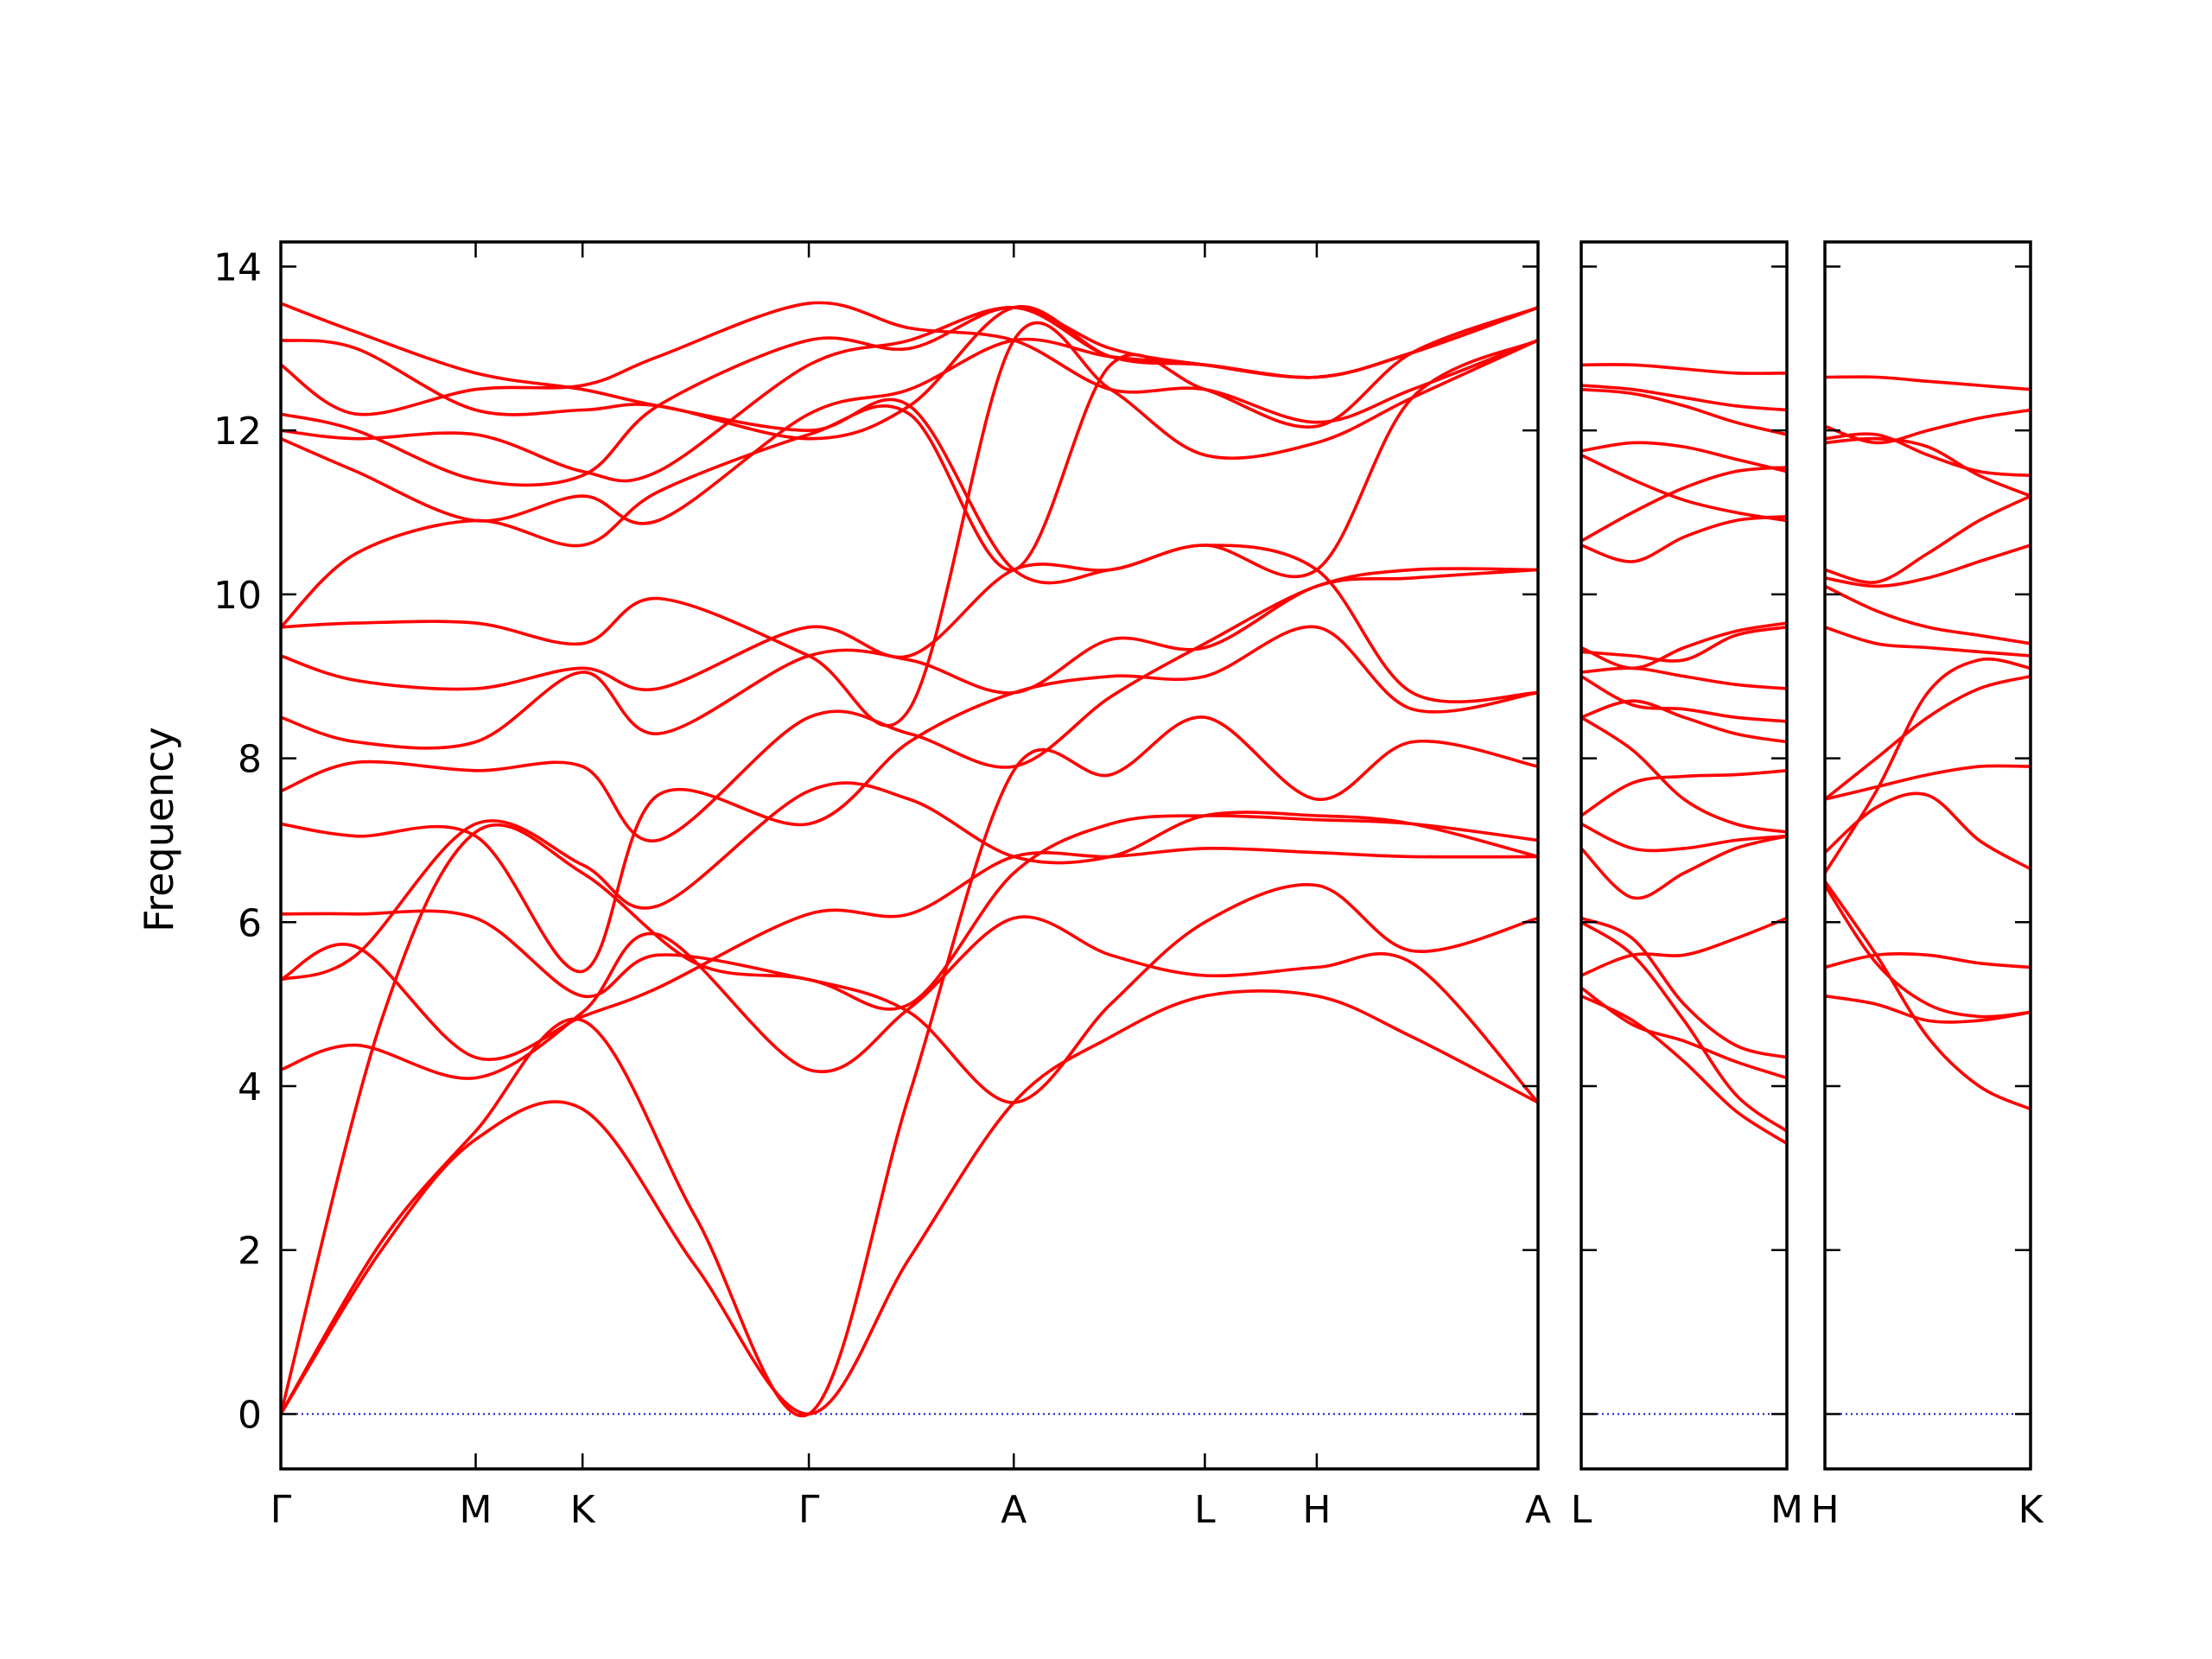 The image size is (2212, 1659). Describe the element at coordinates (237, 596) in the screenshot. I see `y-tick-label: 10` at that location.